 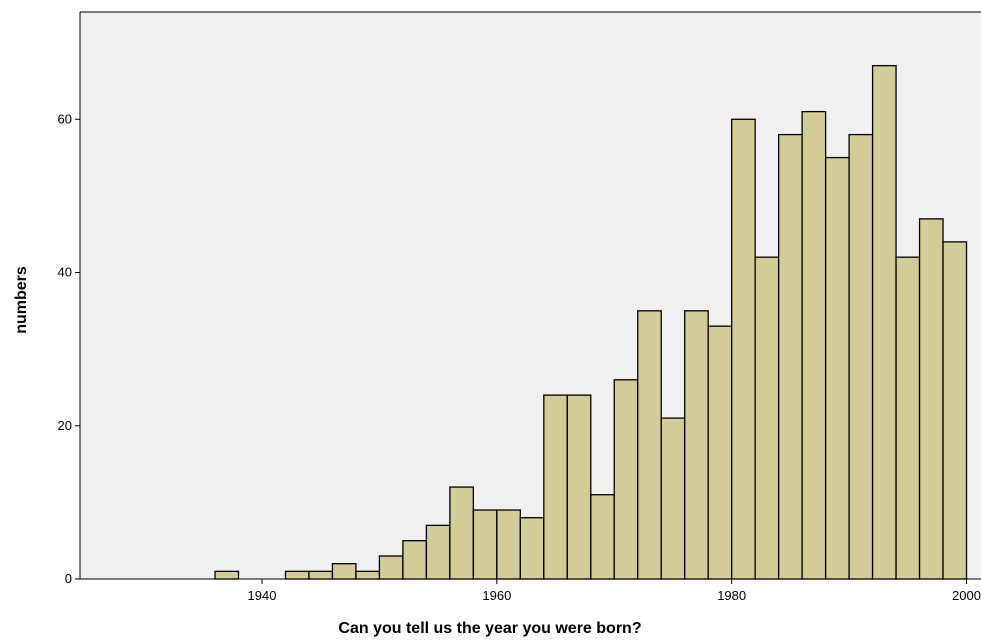 What do you see at coordinates (496, 595) in the screenshot?
I see `x-tick-label: 1960` at bounding box center [496, 595].